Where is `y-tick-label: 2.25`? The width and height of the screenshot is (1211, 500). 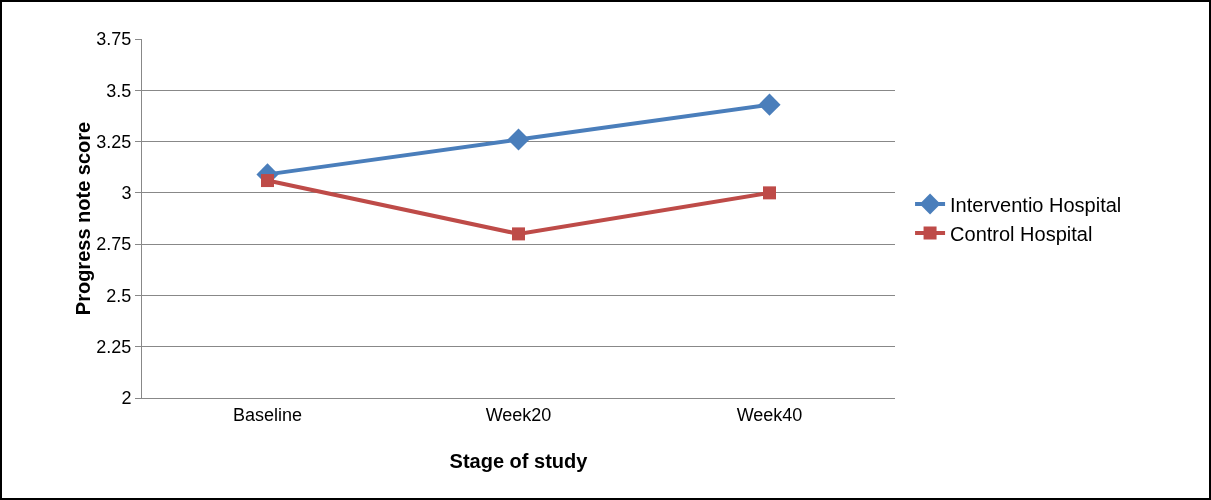 y-tick-label: 2.25 is located at coordinates (114, 347).